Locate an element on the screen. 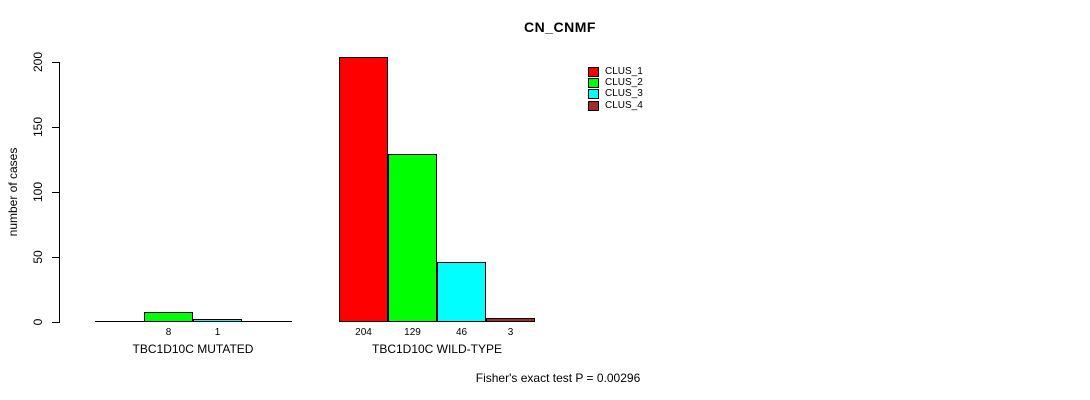 The image size is (1090, 400). y-axis-label: number of cases is located at coordinates (13, 192).